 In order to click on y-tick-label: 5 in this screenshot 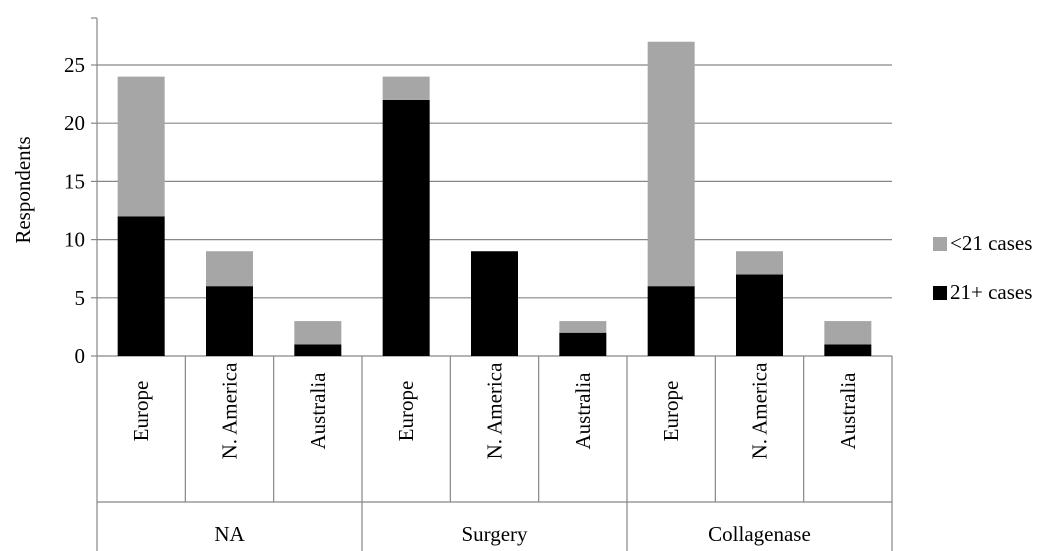, I will do `click(80, 298)`.